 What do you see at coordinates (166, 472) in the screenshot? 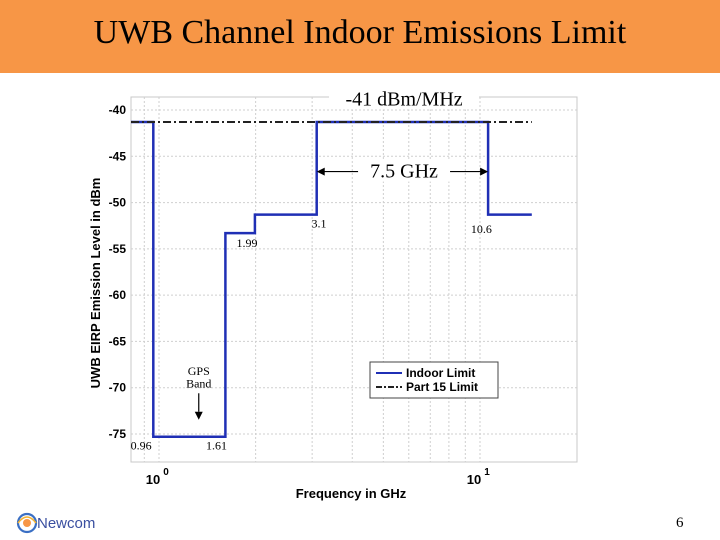
I see `x-tick-exponent: 0` at bounding box center [166, 472].